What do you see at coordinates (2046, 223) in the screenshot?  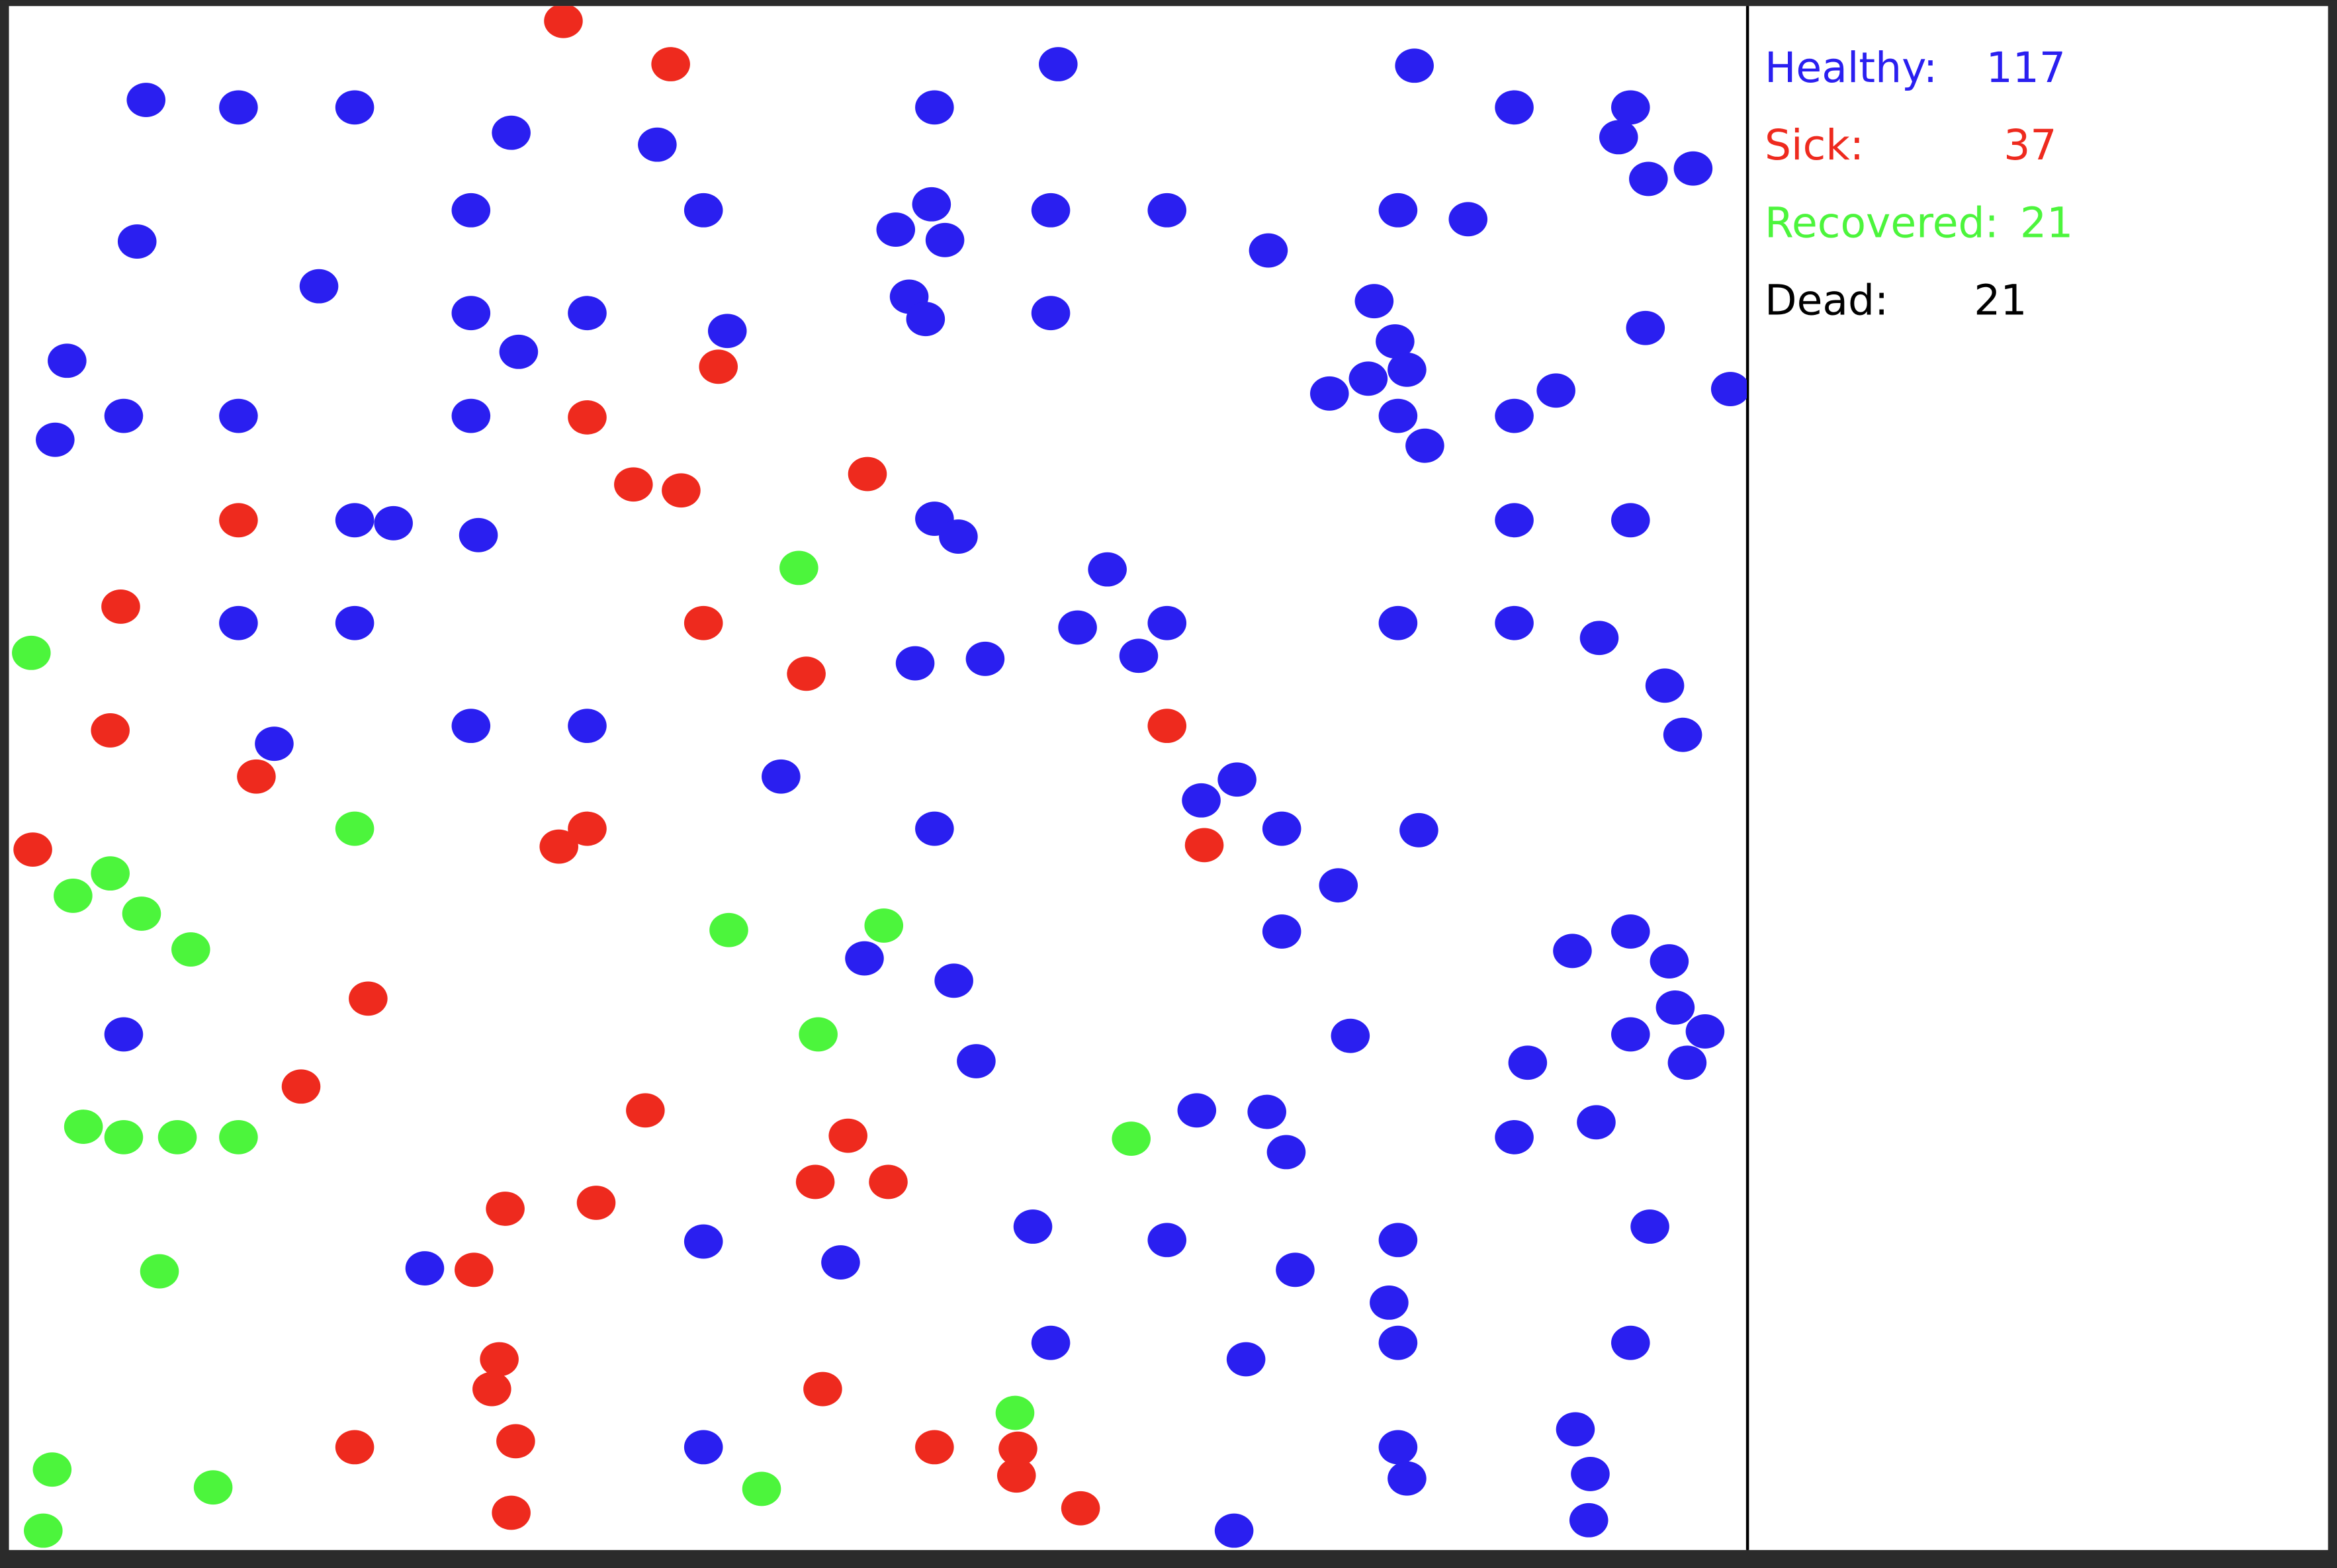 I see `stat-value: 21` at bounding box center [2046, 223].